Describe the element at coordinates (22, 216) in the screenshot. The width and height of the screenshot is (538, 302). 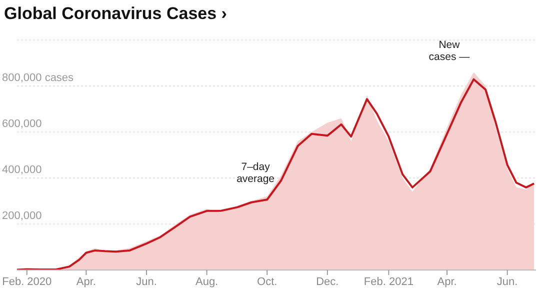
I see `y-tick-label: 200,000` at that location.